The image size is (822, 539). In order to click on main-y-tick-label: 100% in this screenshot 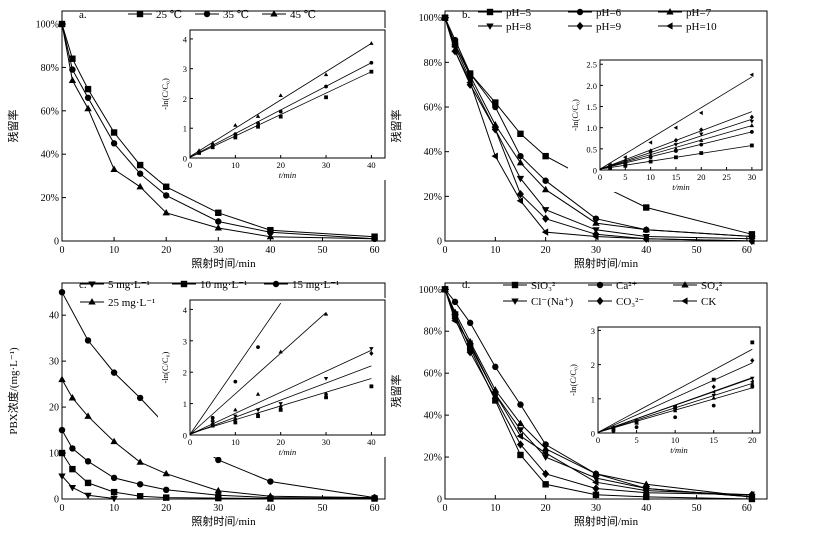, I will do `click(430, 18)`.